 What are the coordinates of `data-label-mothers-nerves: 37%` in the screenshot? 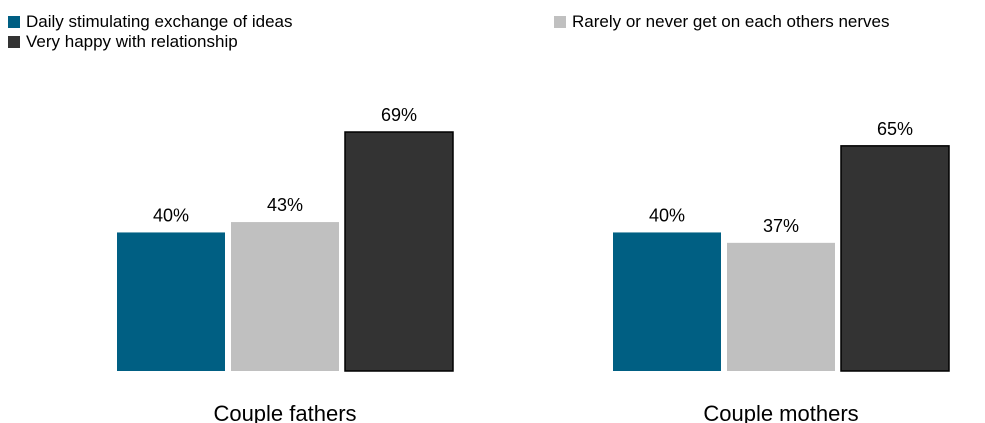 It's located at (781, 226).